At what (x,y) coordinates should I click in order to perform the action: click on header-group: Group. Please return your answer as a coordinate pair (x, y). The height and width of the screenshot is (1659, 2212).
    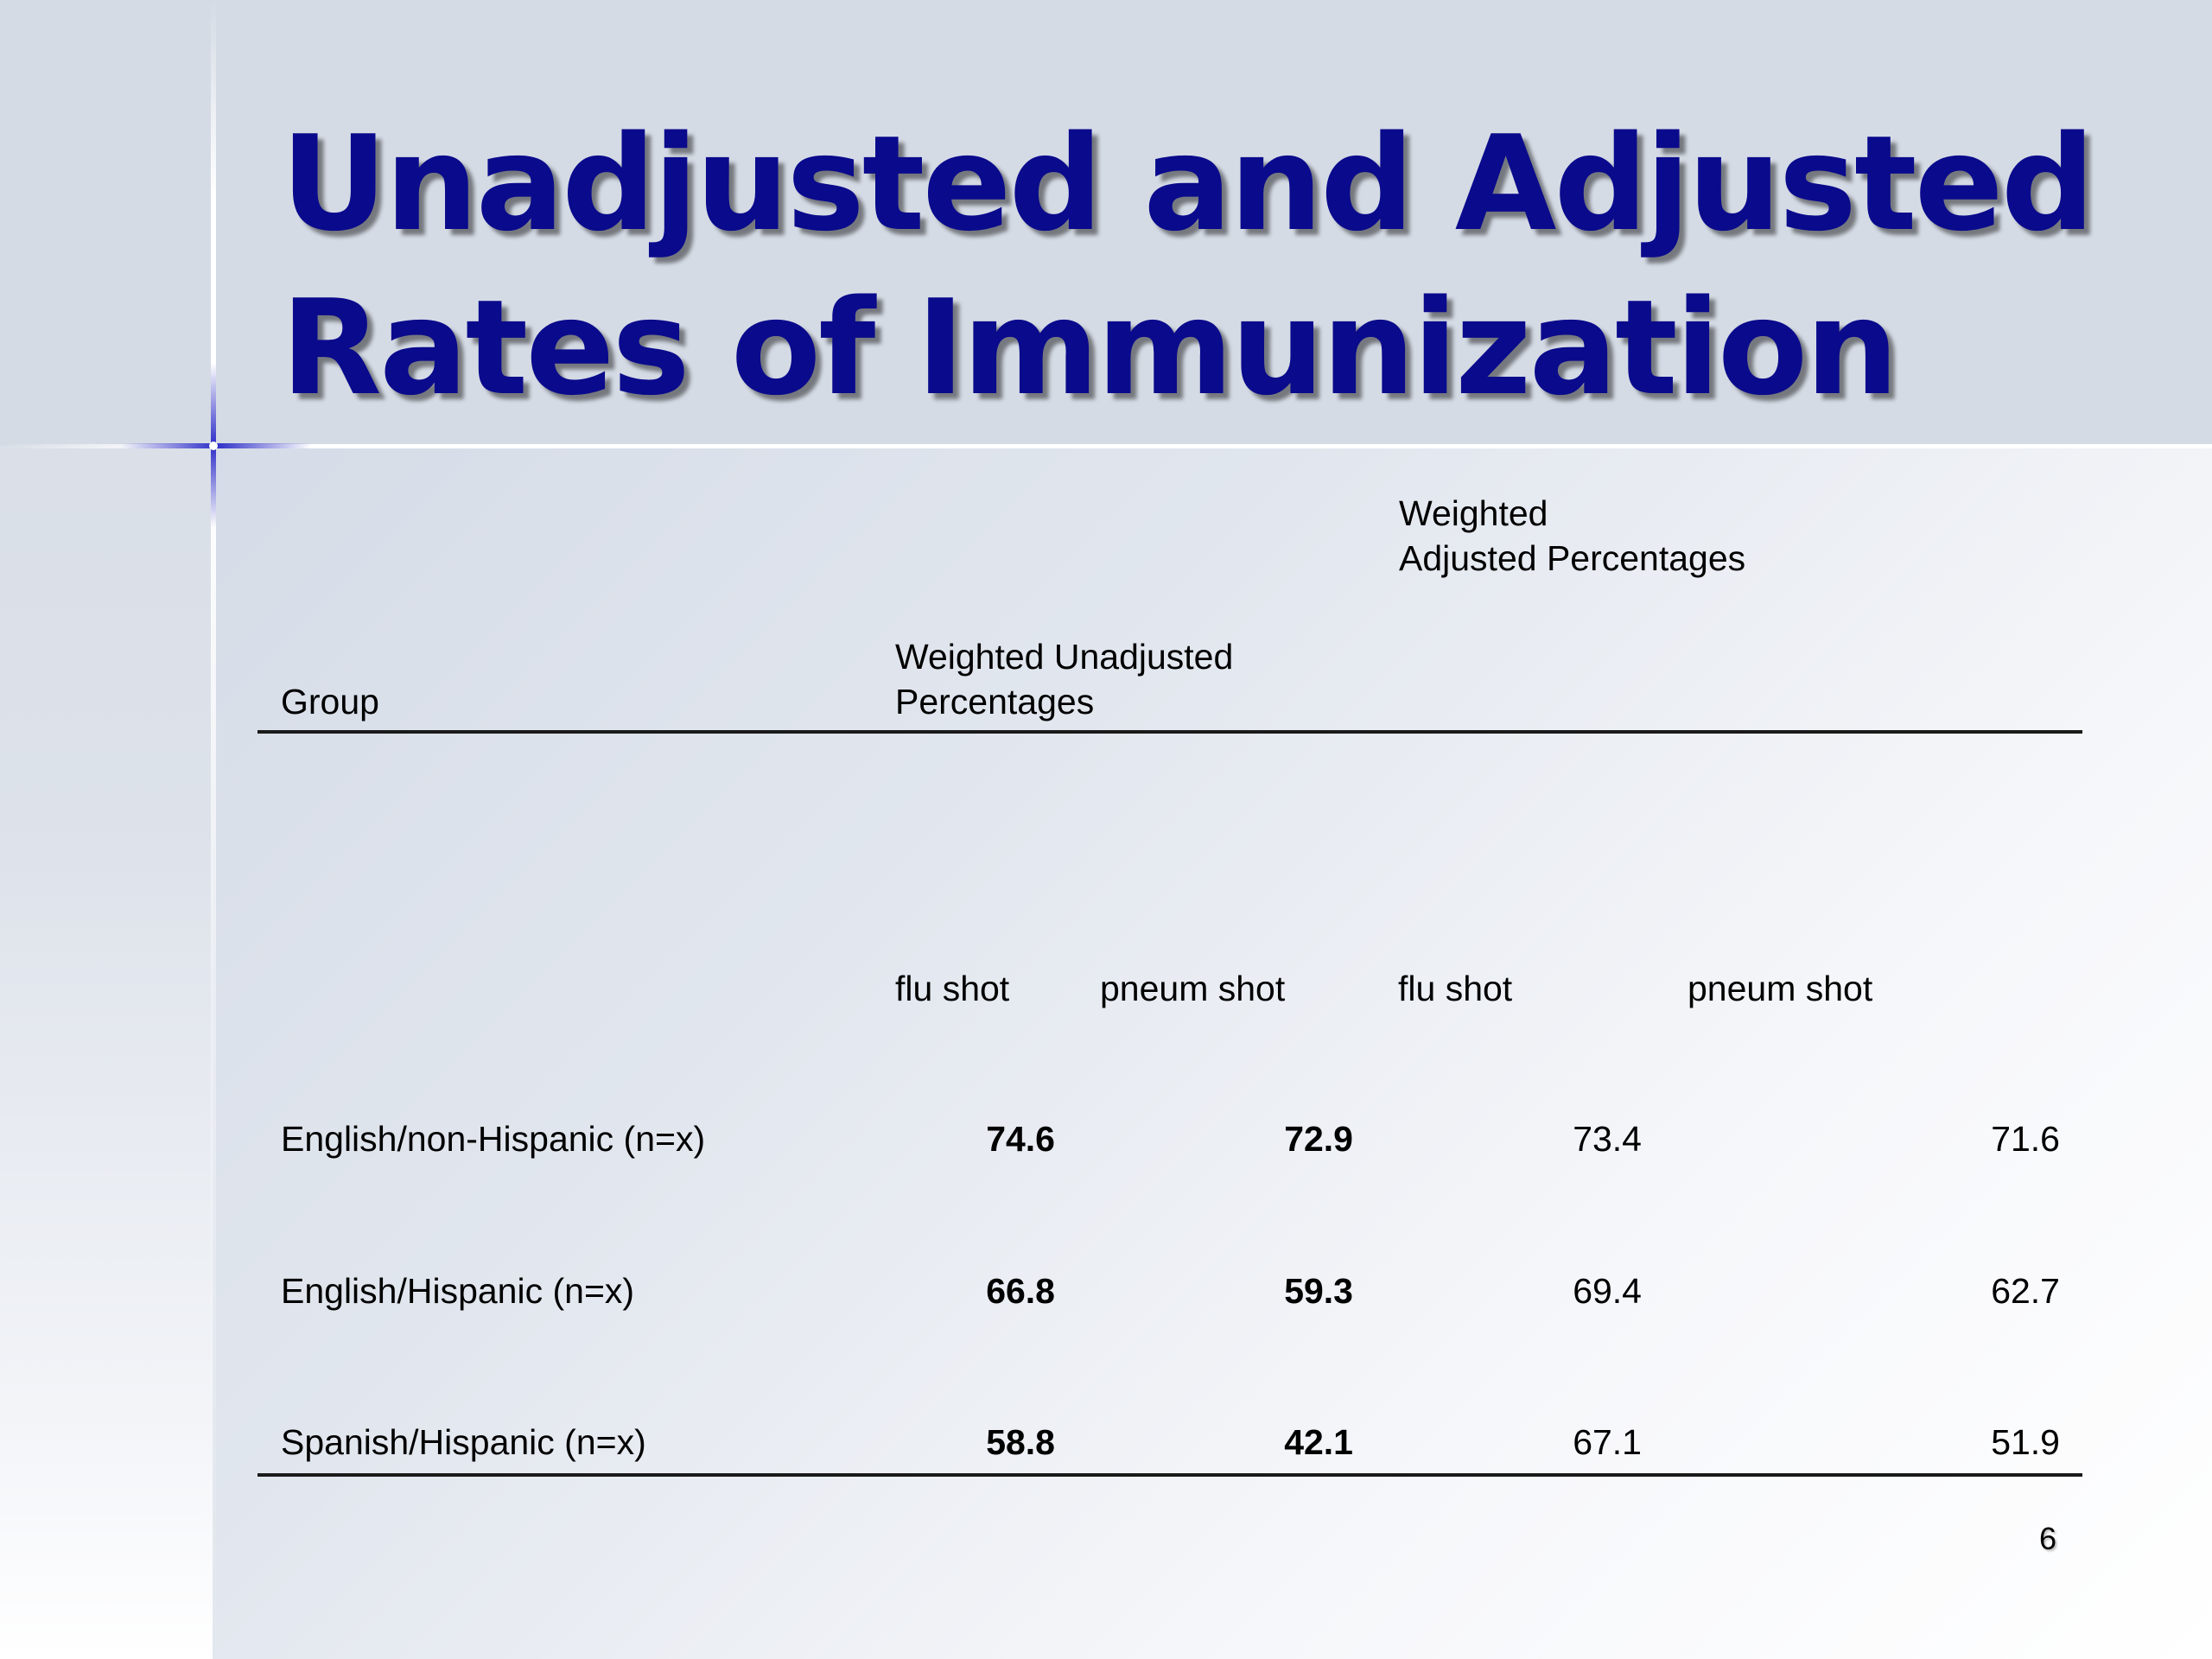
    Looking at the image, I should click on (330, 701).